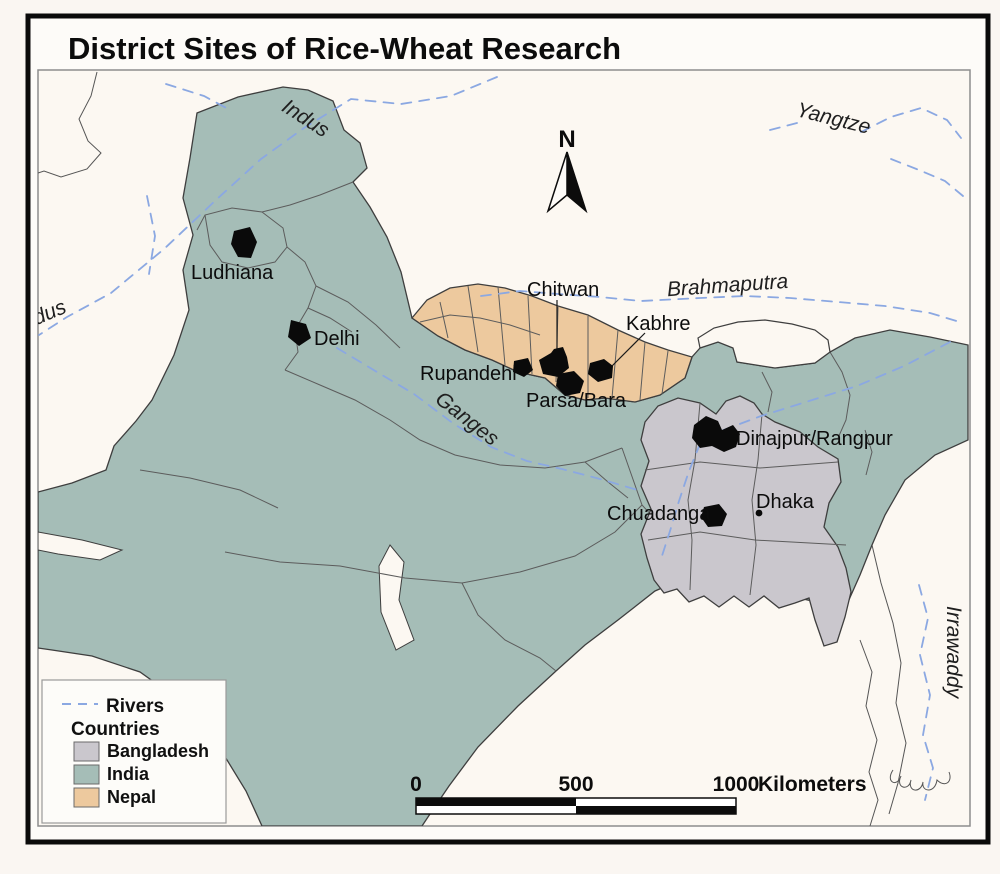 This screenshot has height=874, width=1000. Describe the element at coordinates (814, 439) in the screenshot. I see `site-label-dinajpur-rangpur: Dinajpur/Rangpur` at that location.